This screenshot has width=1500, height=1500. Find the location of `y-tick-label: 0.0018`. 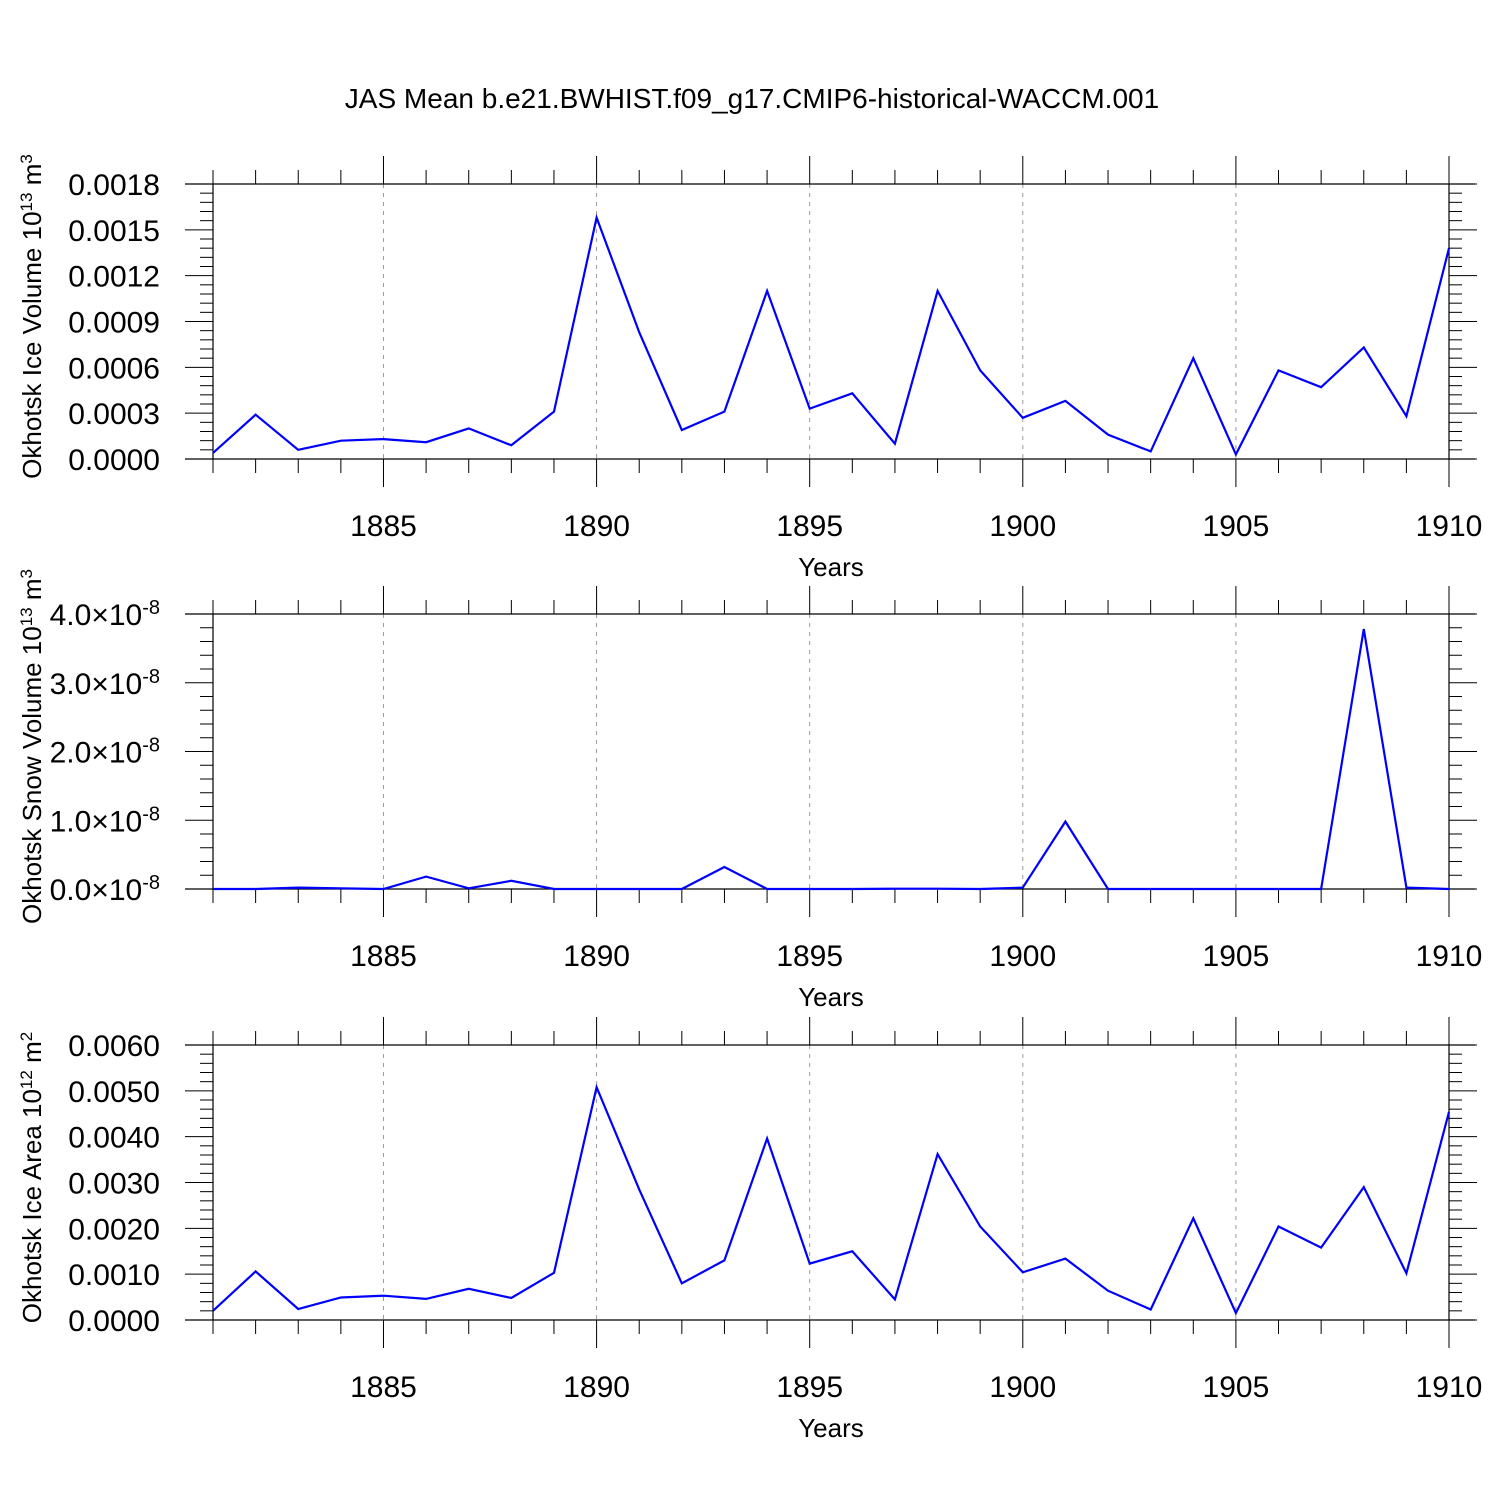

y-tick-label: 0.0018 is located at coordinates (114, 185).